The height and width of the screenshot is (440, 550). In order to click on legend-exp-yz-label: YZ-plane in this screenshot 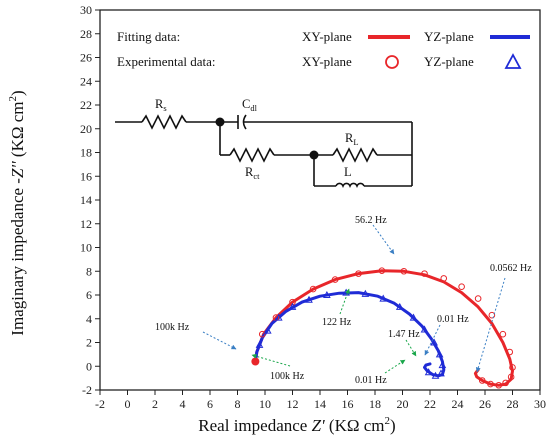, I will do `click(449, 61)`.